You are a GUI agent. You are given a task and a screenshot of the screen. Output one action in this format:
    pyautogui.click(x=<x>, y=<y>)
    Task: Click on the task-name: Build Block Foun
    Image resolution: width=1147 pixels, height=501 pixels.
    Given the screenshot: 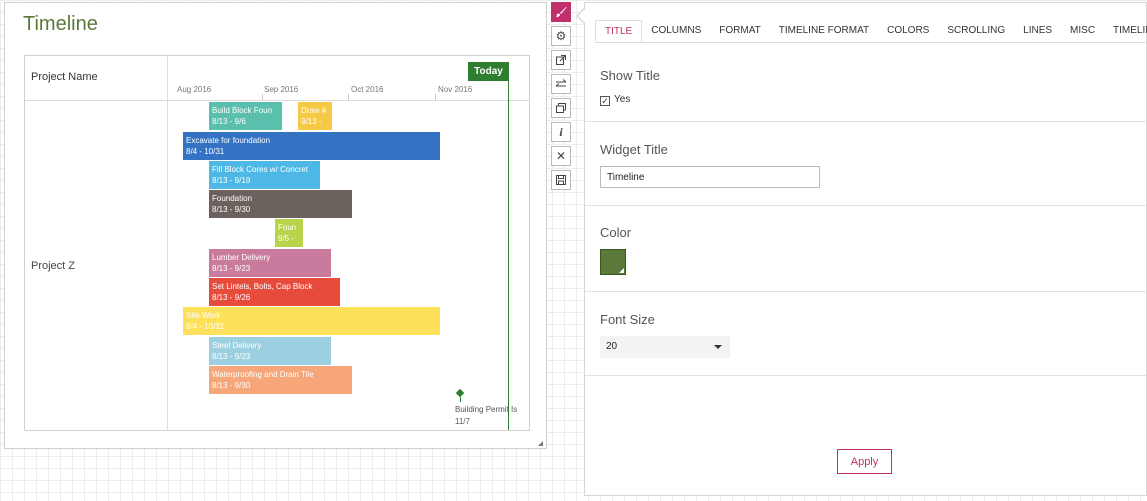 What is the action you would take?
    pyautogui.click(x=242, y=110)
    